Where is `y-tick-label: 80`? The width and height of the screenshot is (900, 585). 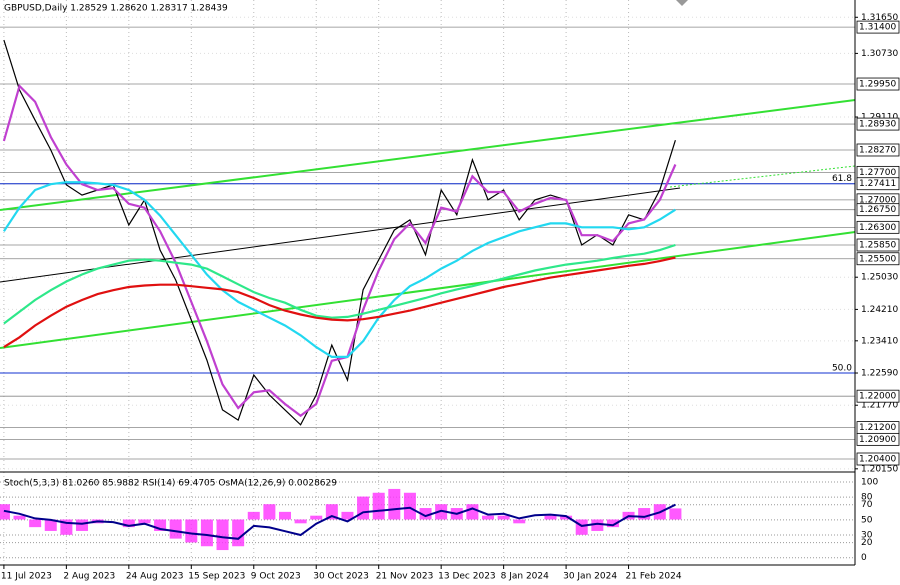 y-tick-label: 80 is located at coordinates (867, 498).